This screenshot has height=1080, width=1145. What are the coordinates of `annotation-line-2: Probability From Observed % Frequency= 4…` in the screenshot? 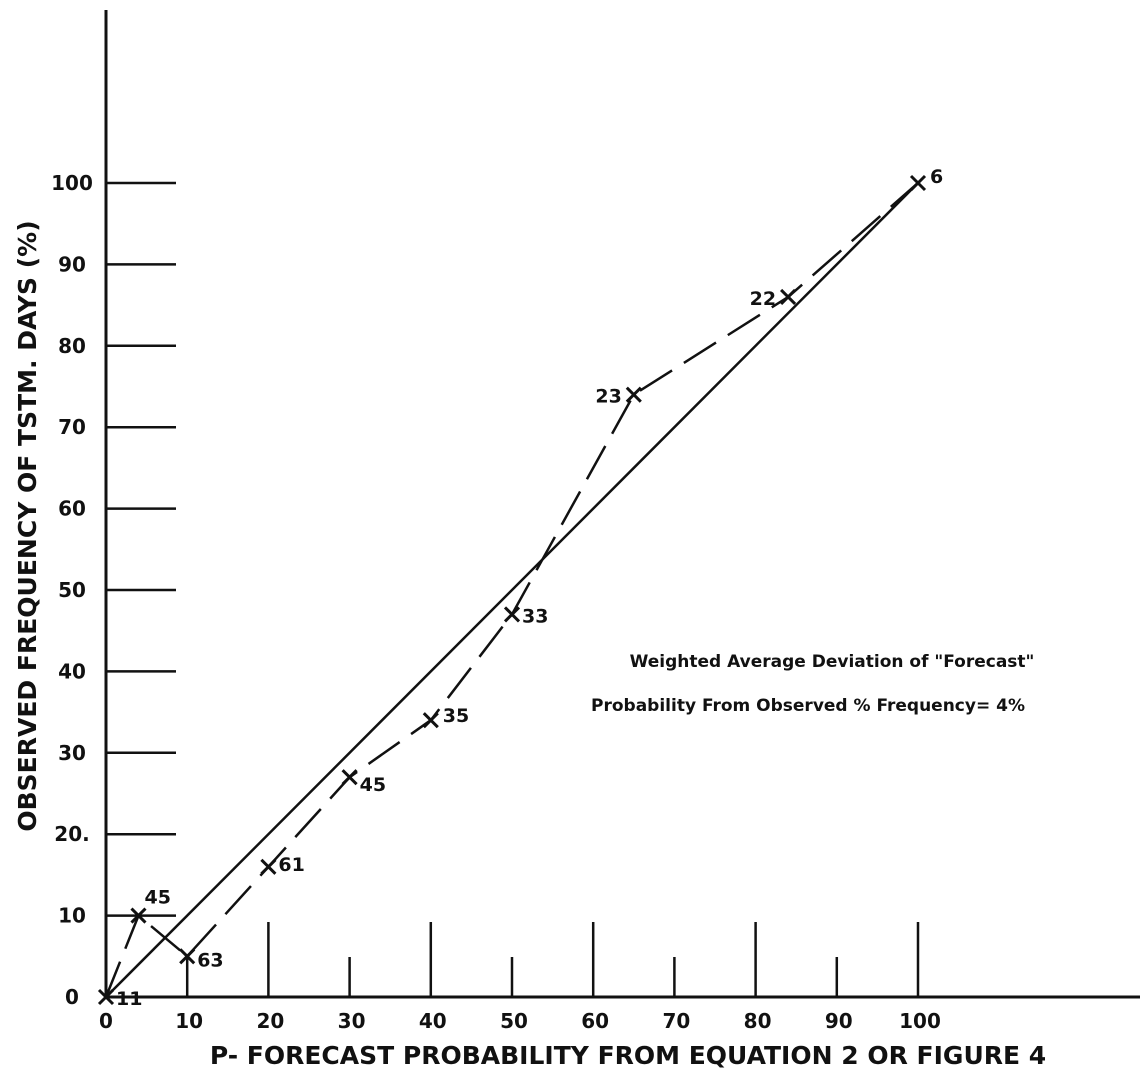 It's located at (808, 706).